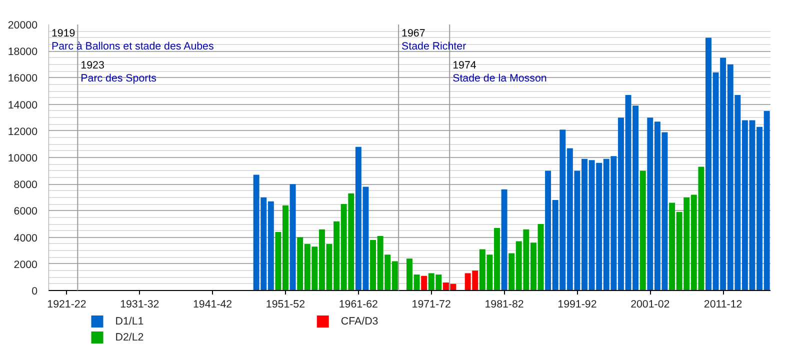 The height and width of the screenshot is (350, 800). What do you see at coordinates (723, 304) in the screenshot?
I see `x-tick-label: 2011-12` at bounding box center [723, 304].